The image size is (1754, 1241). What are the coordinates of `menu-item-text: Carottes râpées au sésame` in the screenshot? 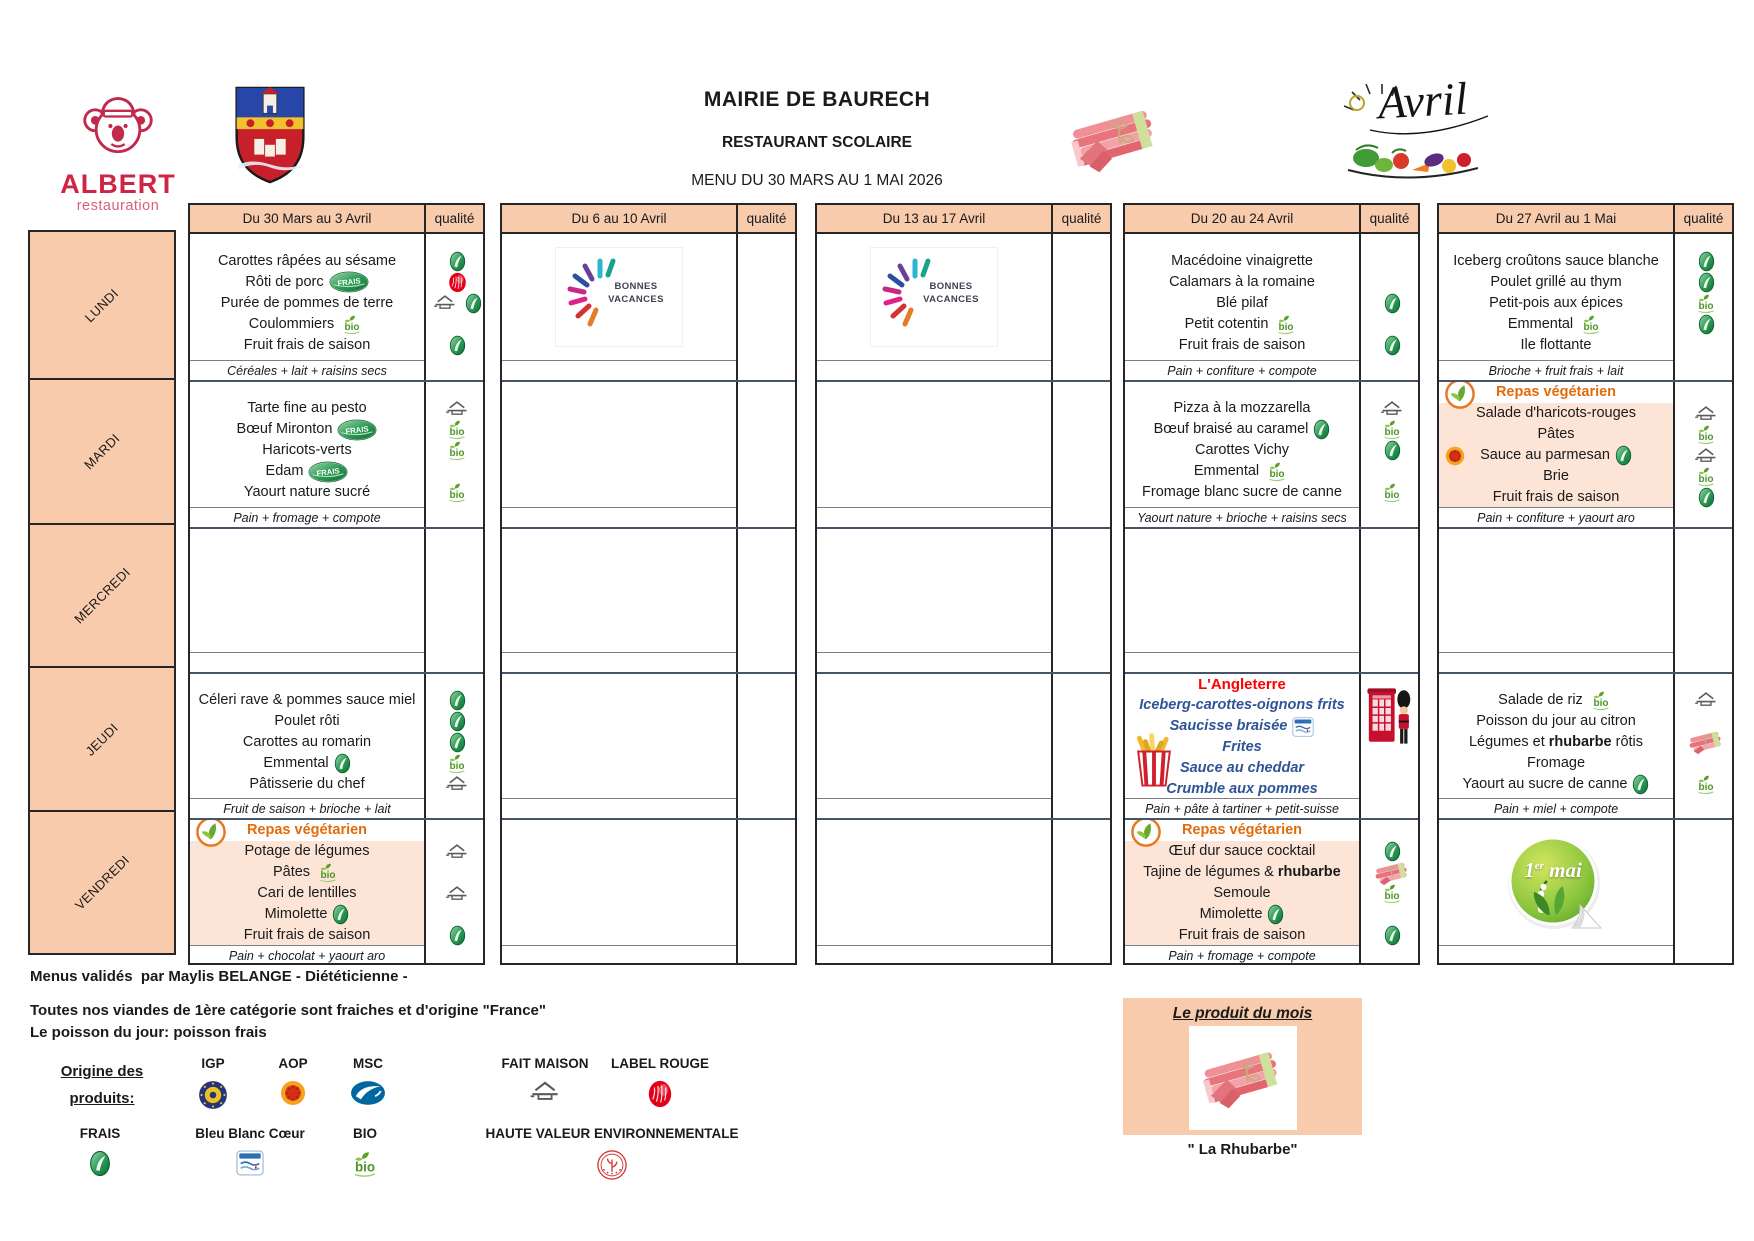 It's located at (307, 260).